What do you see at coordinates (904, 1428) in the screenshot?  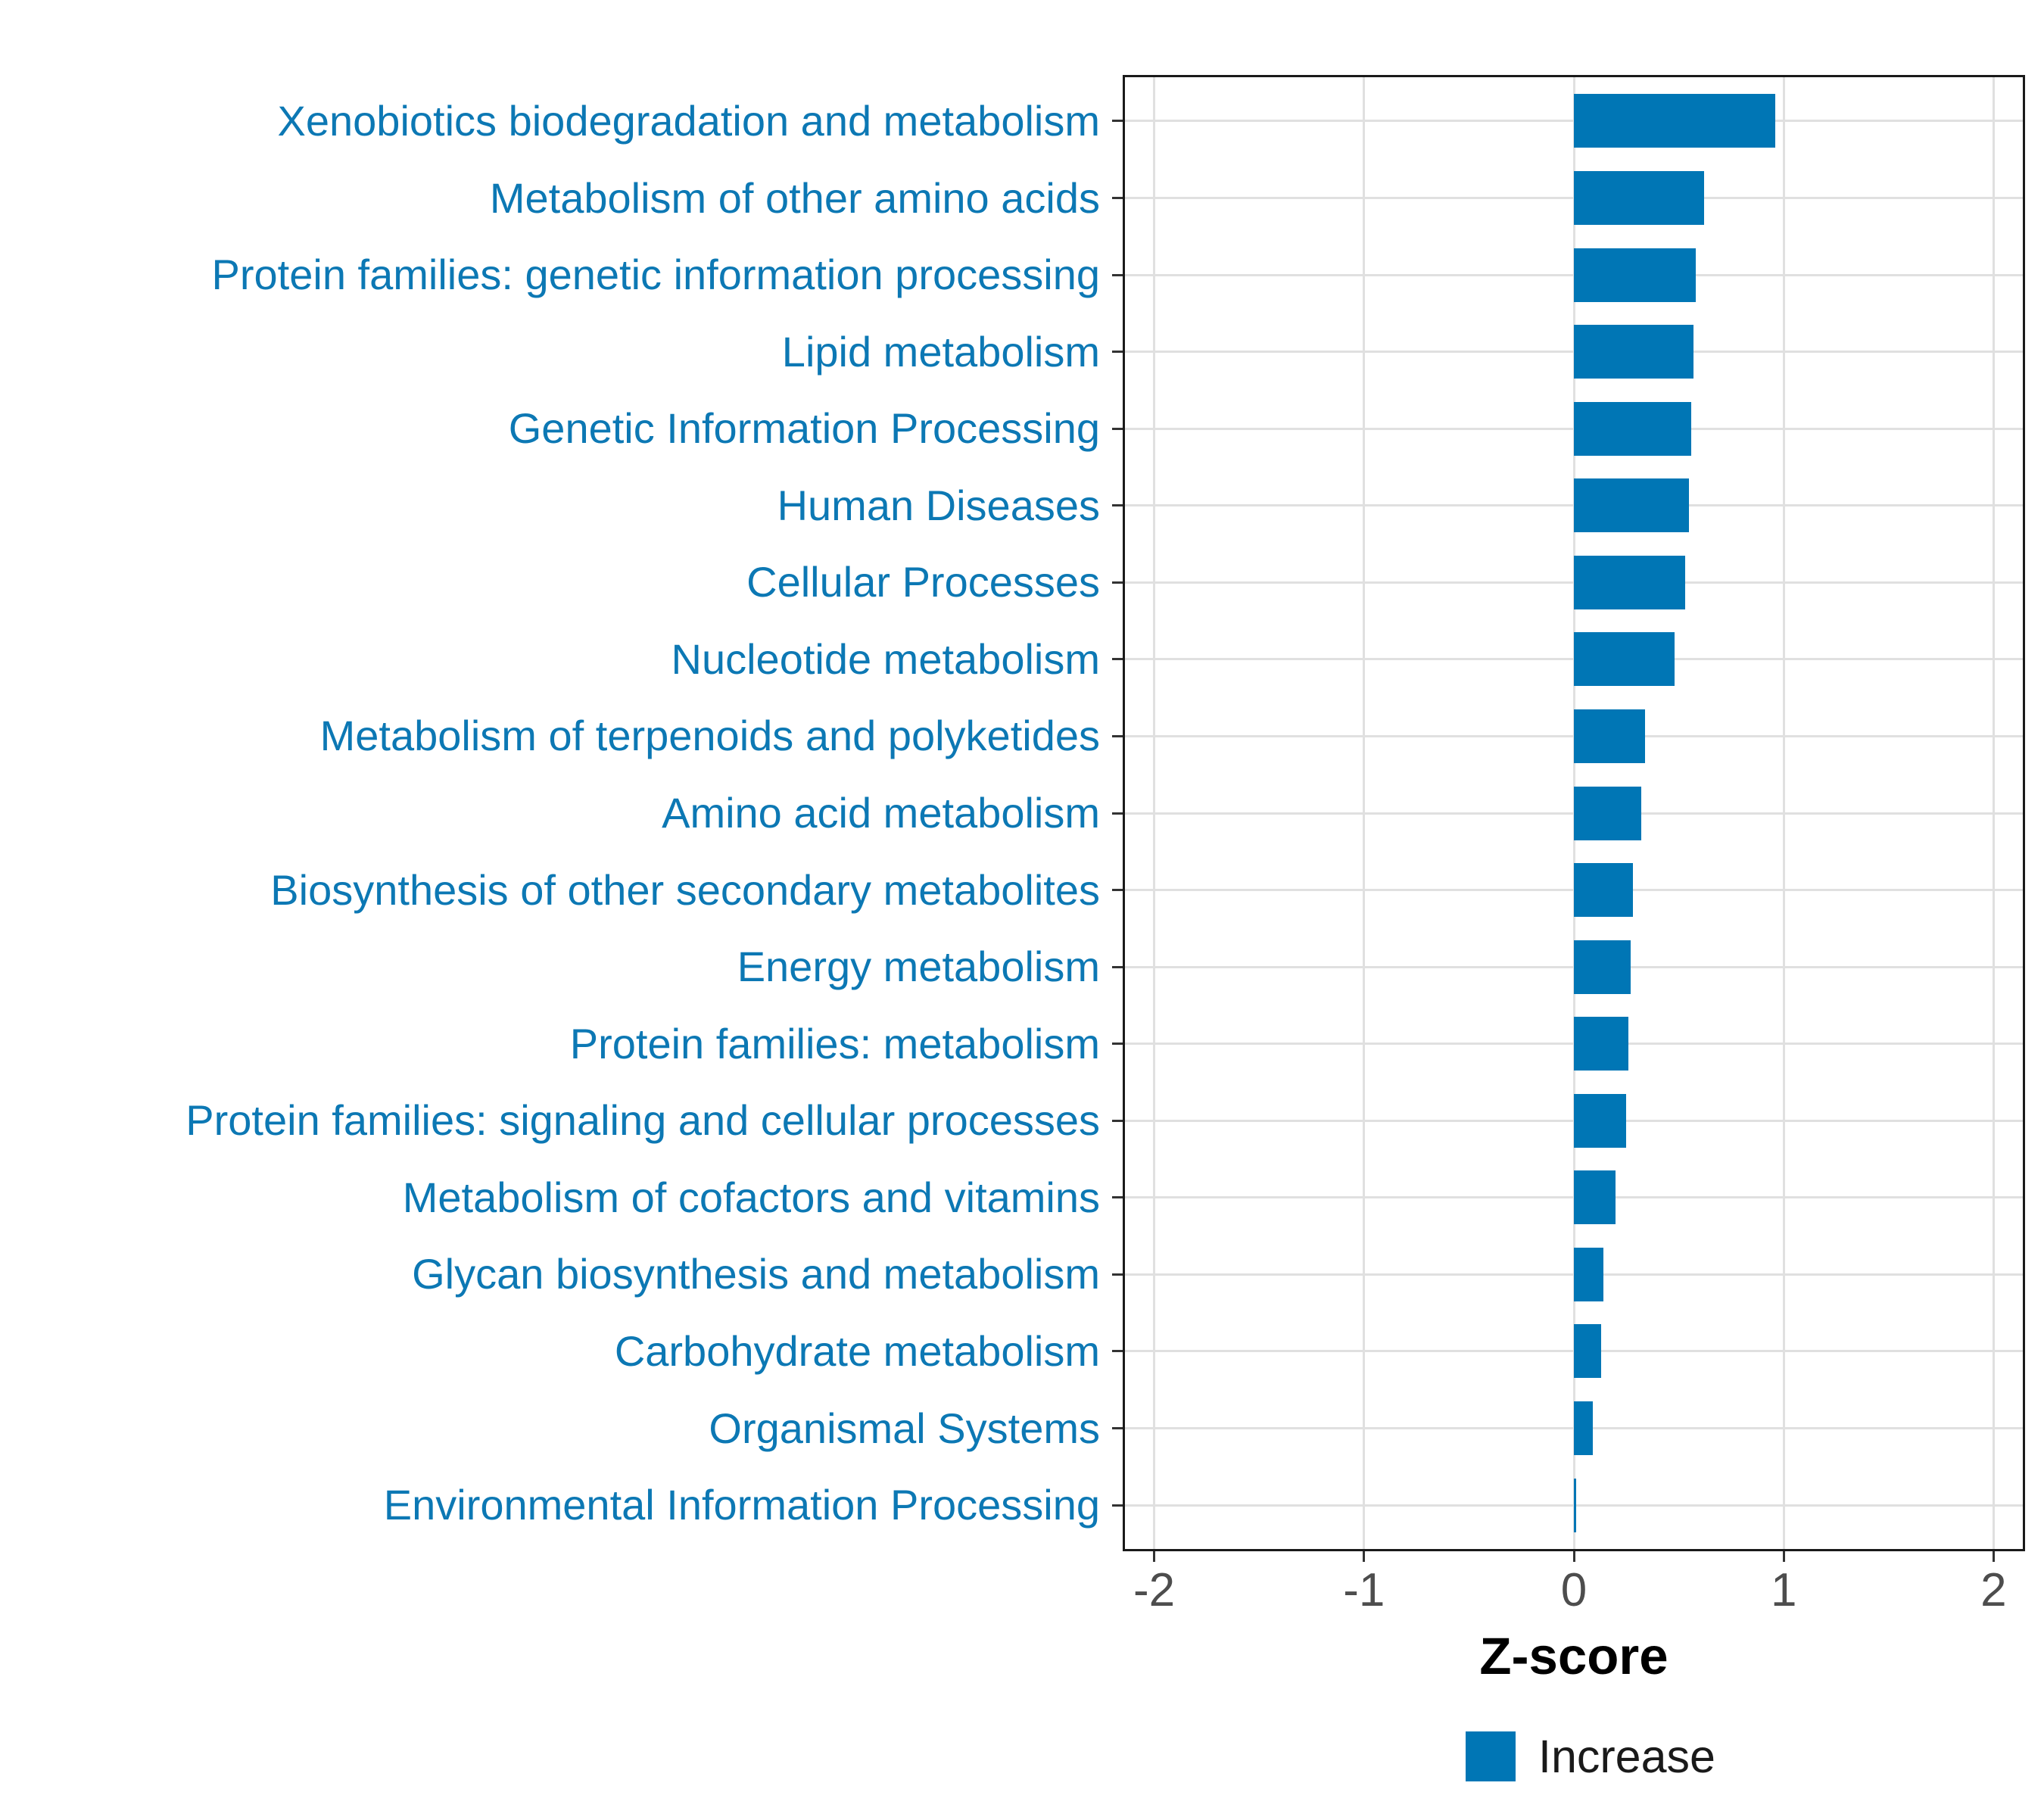 I see `y-axis-label: Organismal Systems` at bounding box center [904, 1428].